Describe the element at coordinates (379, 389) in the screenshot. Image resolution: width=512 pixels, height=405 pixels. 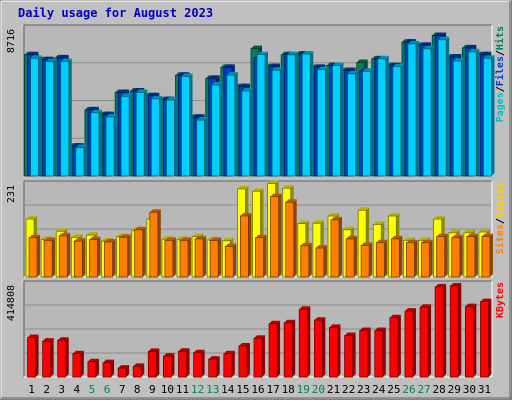
I see `x-tick-day-24: 24` at that location.